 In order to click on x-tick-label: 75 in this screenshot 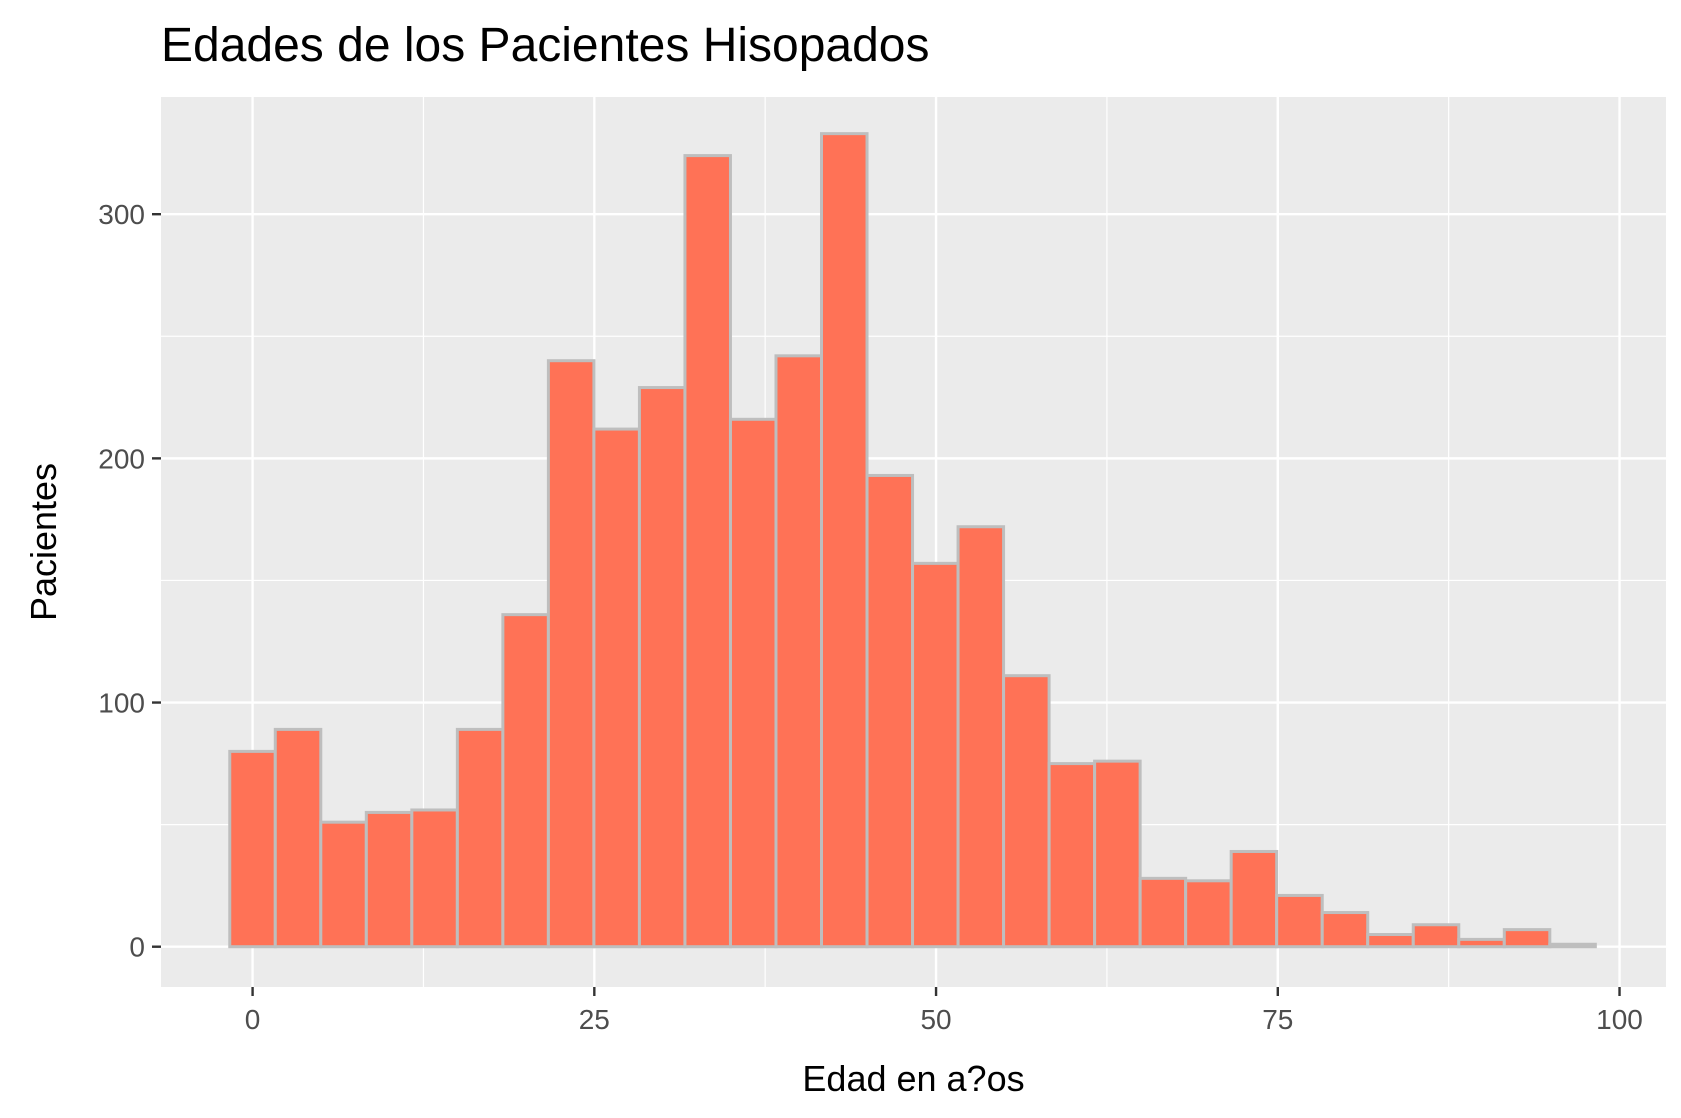, I will do `click(1277, 1019)`.